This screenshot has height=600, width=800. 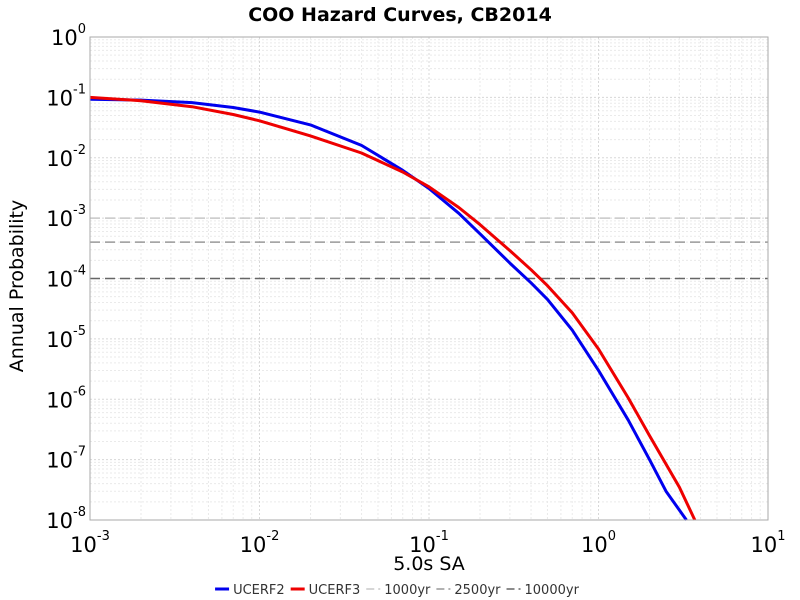 I want to click on legend: UCERF2 UCERF3 1000yr 2500yr 10000yr, so click(x=397, y=590).